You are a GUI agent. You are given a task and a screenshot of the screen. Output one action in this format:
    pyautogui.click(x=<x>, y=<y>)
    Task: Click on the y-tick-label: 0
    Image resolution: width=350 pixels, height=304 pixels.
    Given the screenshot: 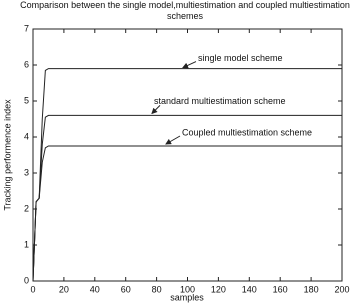 What is the action you would take?
    pyautogui.click(x=26, y=280)
    